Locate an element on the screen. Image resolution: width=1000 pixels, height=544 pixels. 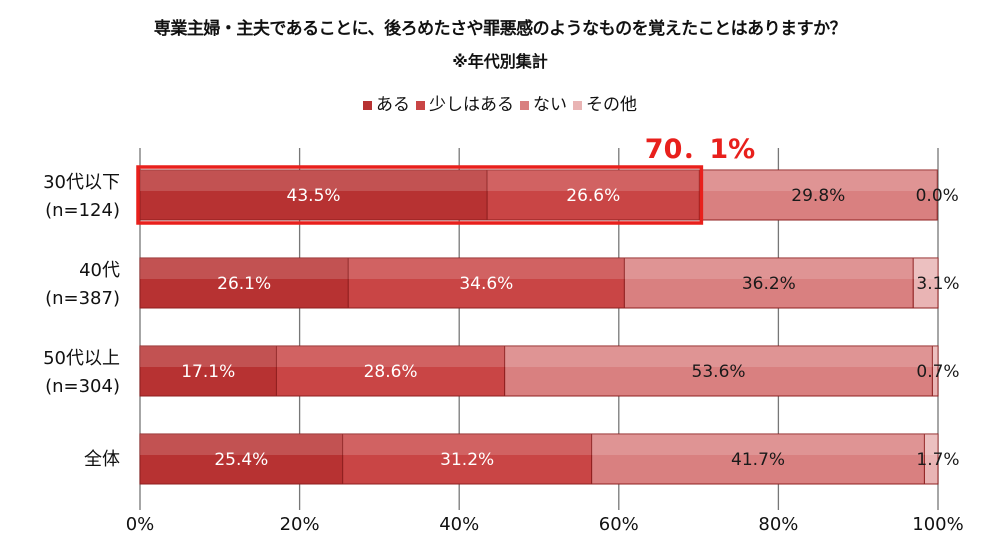
category-label: (n=387) is located at coordinates (82, 298).